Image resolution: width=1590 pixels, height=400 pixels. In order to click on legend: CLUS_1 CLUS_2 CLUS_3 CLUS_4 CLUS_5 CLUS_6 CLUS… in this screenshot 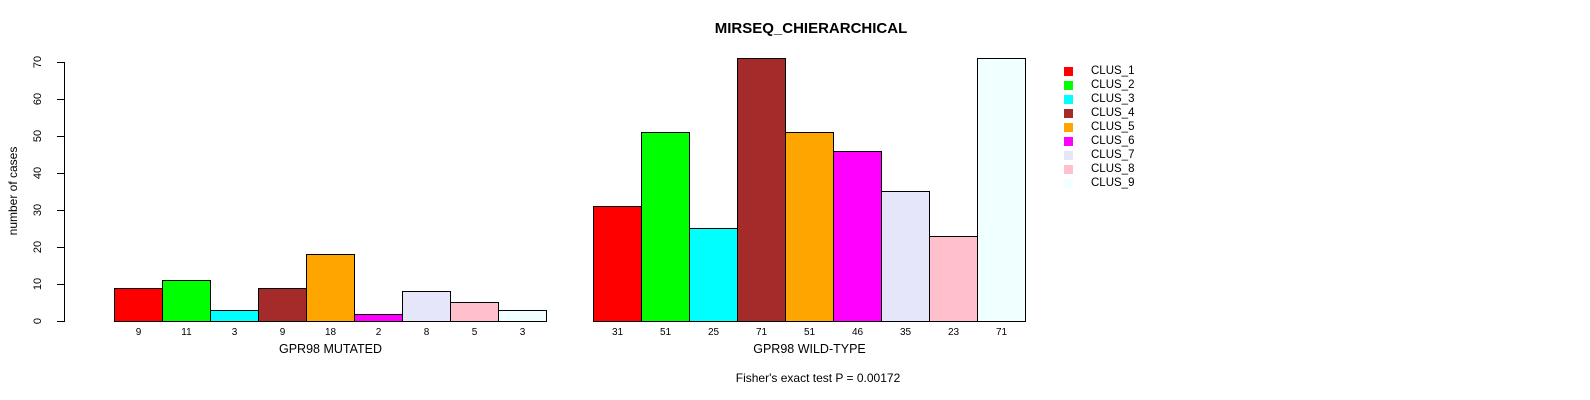, I will do `click(1099, 127)`.